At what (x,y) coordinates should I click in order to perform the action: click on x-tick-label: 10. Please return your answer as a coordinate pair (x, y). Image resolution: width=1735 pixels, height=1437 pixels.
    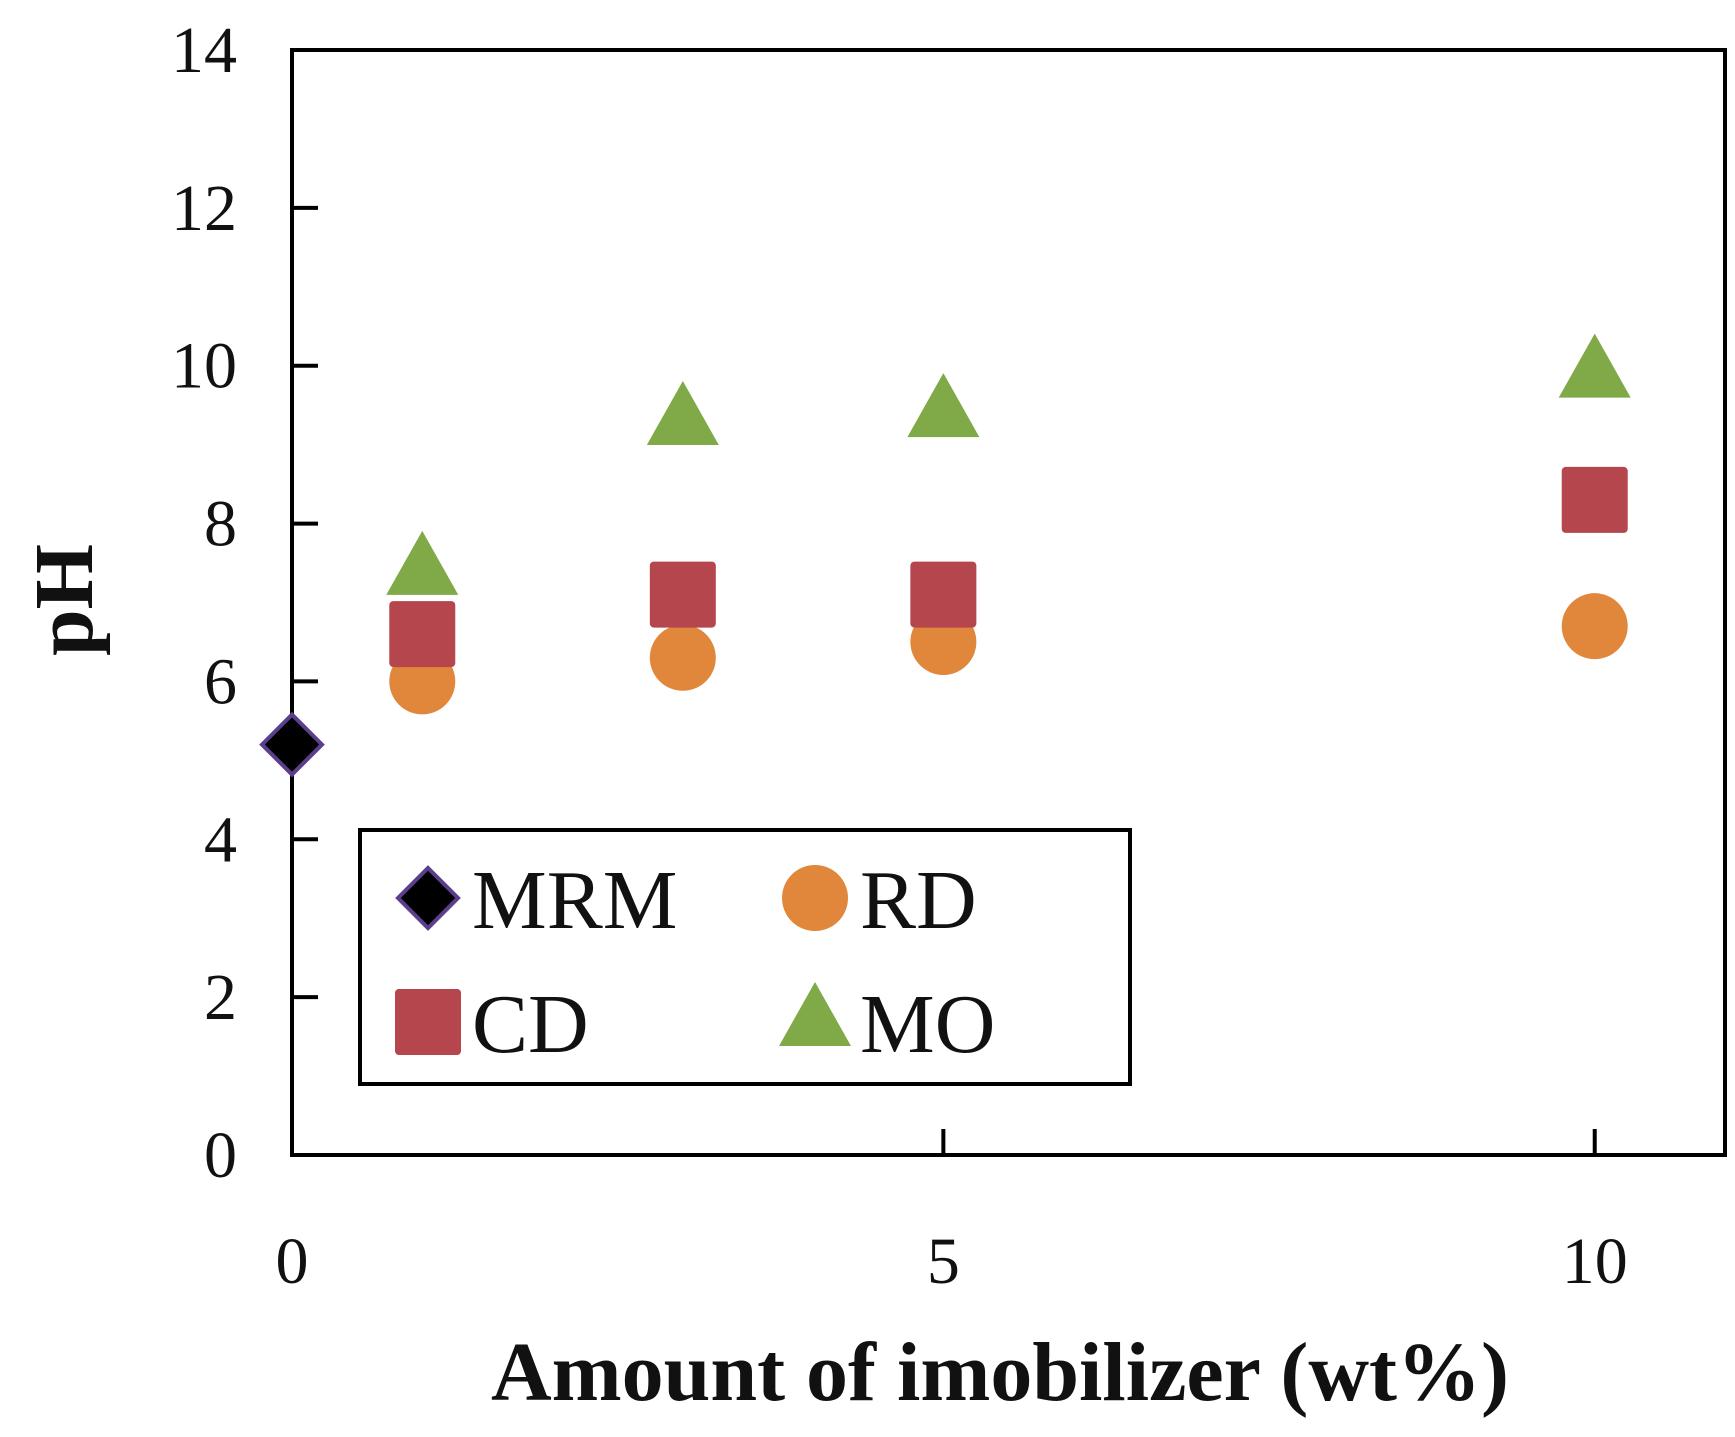
    Looking at the image, I should click on (1595, 1261).